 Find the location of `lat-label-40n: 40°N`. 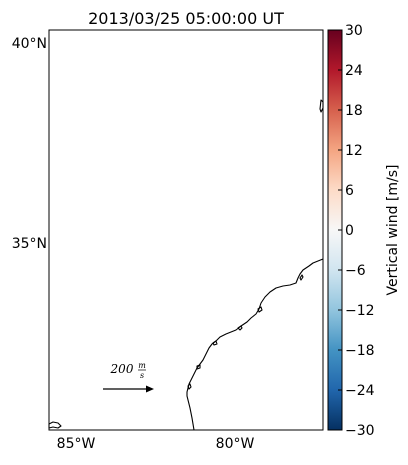

lat-label-40n: 40°N is located at coordinates (29, 44).